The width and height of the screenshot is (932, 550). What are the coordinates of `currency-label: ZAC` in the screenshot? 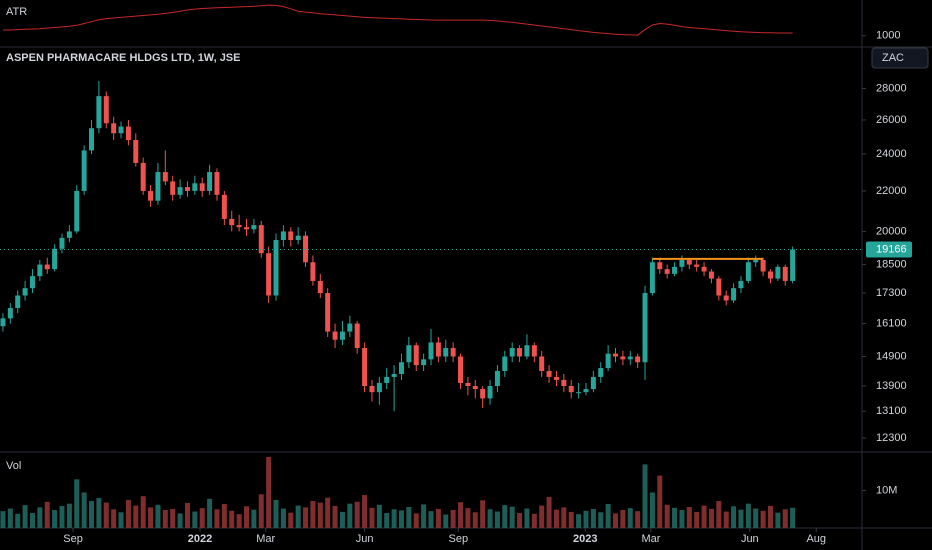 It's located at (893, 58).